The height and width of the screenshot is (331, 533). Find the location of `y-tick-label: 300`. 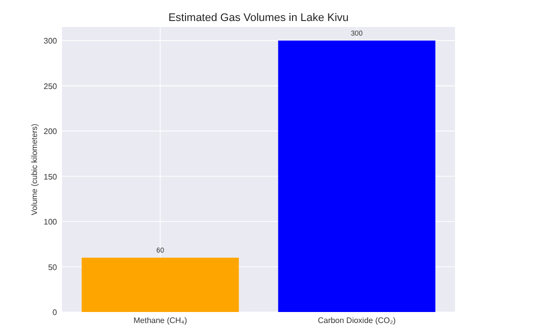

y-tick-label: 300 is located at coordinates (51, 41).